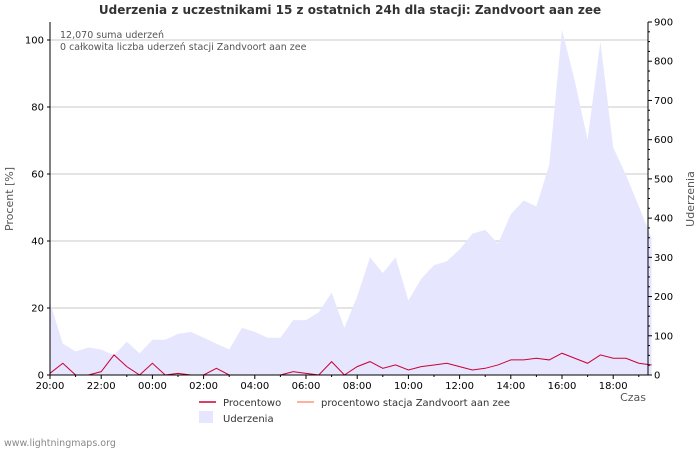 This screenshot has width=700, height=450. Describe the element at coordinates (663, 62) in the screenshot. I see `right-tick-label: 800` at that location.